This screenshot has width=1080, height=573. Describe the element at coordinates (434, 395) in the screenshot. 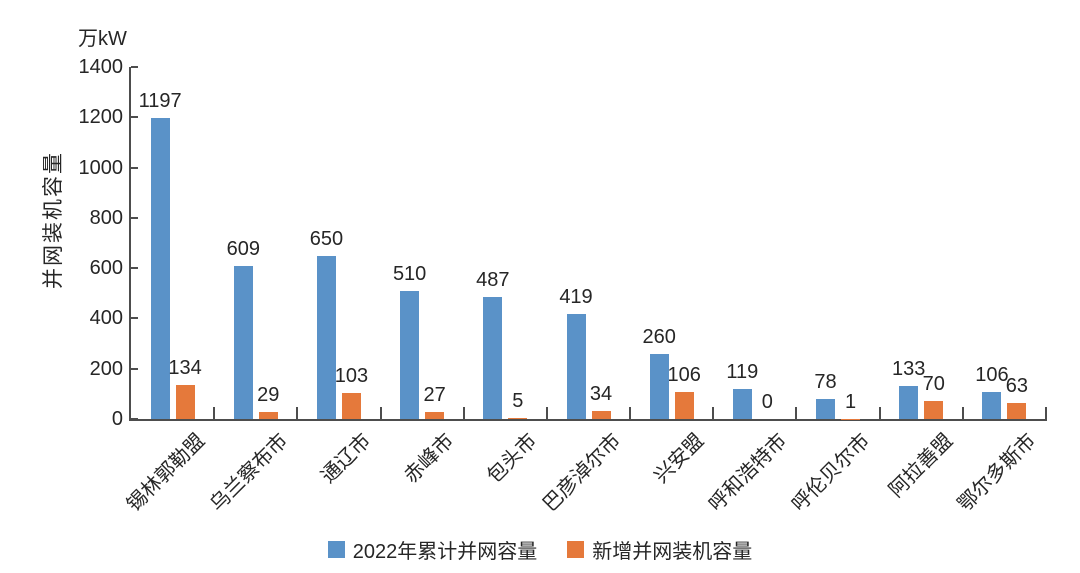

I see `value-label-series1-cat3: 27` at that location.